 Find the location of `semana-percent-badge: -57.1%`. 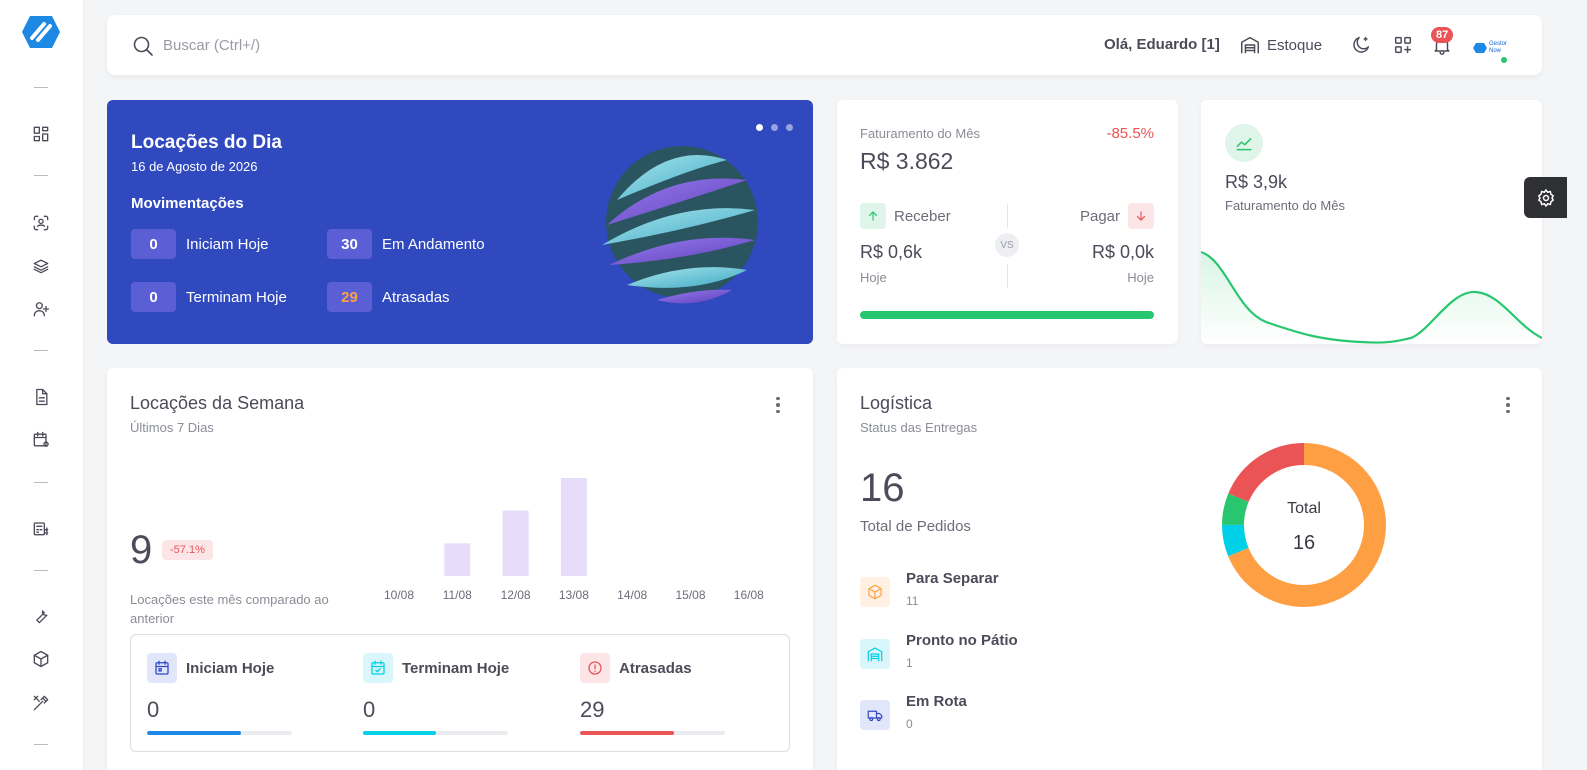

semana-percent-badge: -57.1% is located at coordinates (187, 550).